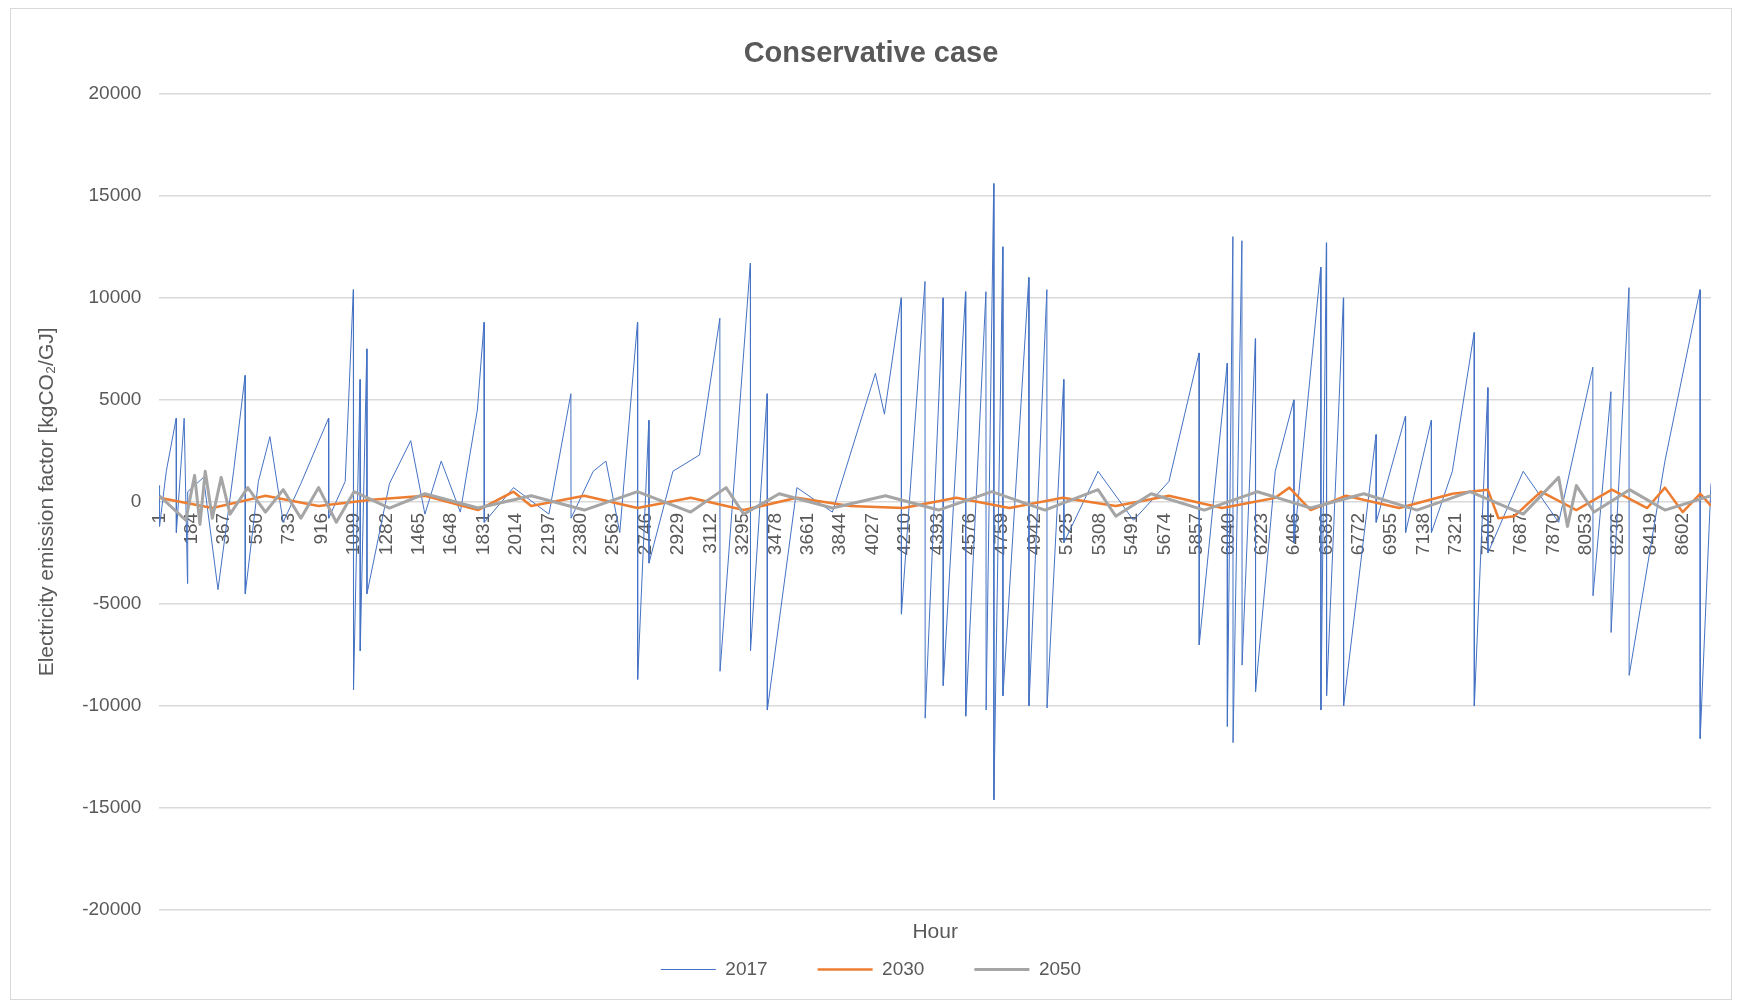 Image resolution: width=1742 pixels, height=1007 pixels. Describe the element at coordinates (417, 534) in the screenshot. I see `x-tick-label: 1465` at that location.